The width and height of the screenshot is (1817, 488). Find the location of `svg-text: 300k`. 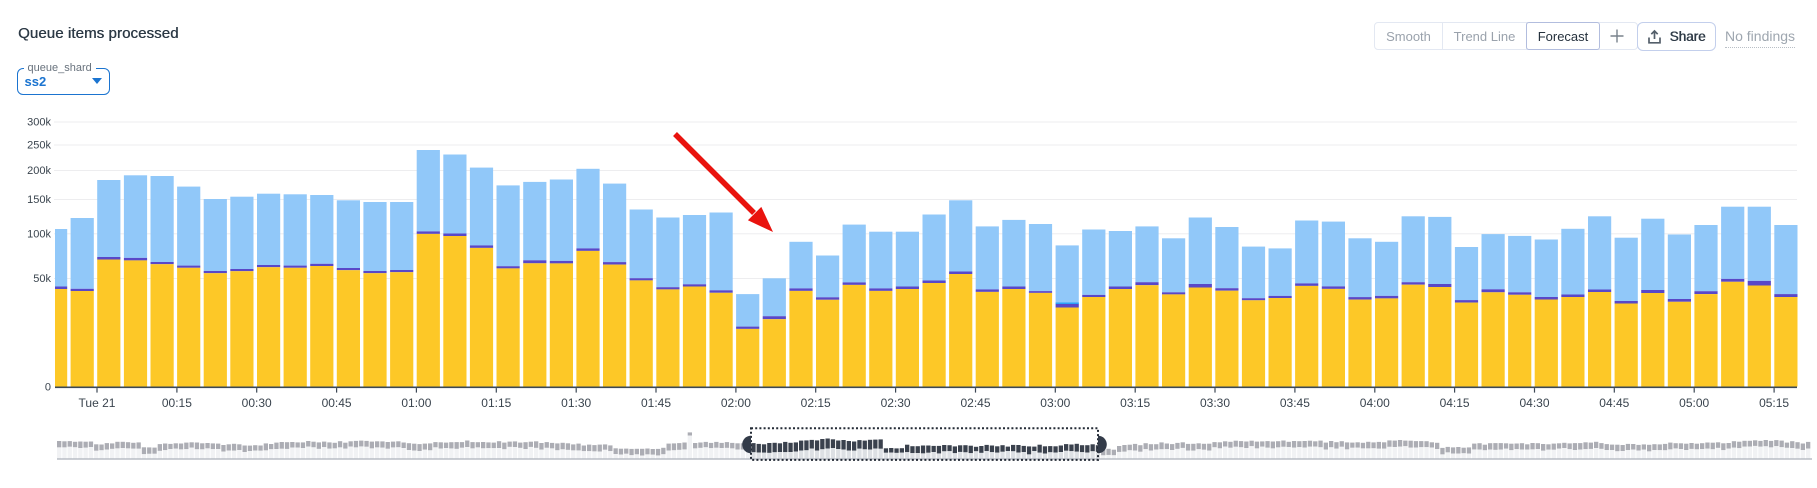

svg-text: 300k is located at coordinates (39, 123).